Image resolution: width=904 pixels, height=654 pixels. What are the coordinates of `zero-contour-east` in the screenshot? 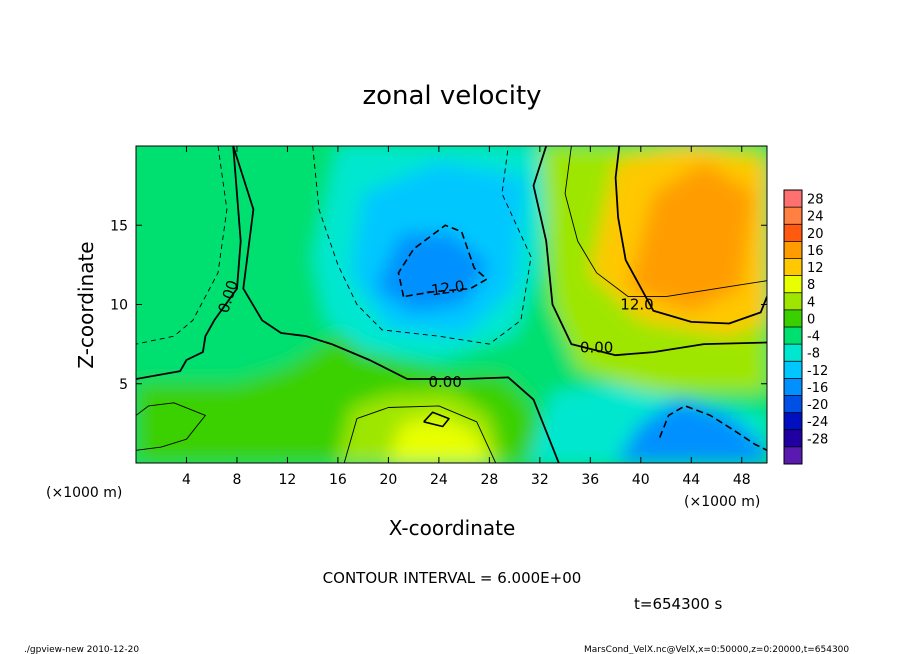 It's located at (649, 251).